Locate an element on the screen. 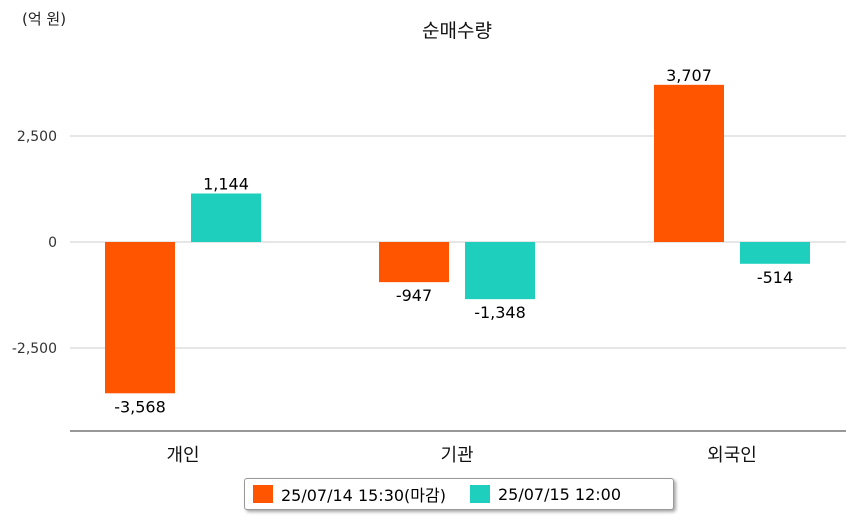 The image size is (854, 520). chart-legend: 25/07/14 15:30(마감) 25/07/15 12:00 is located at coordinates (459, 494).